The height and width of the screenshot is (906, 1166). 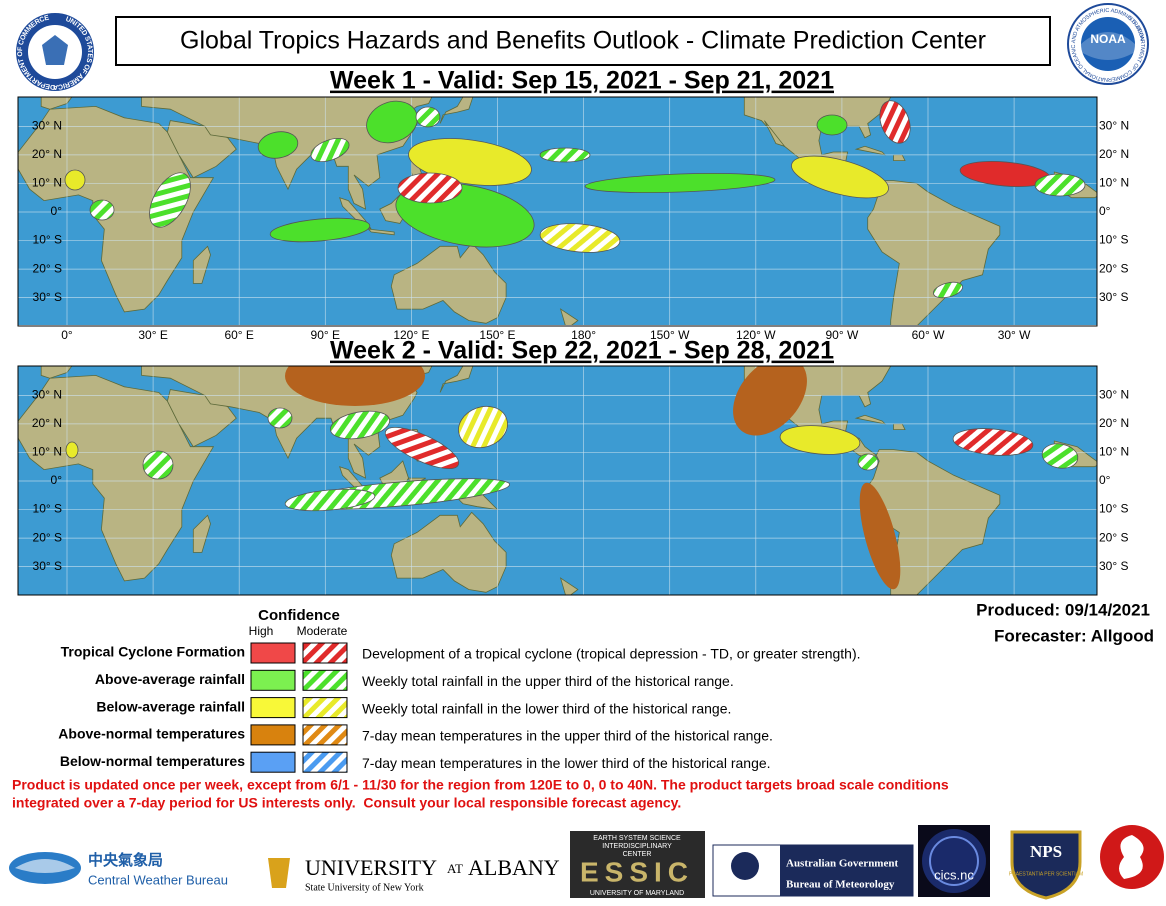 What do you see at coordinates (322, 631) in the screenshot?
I see `legend-moderate: Moderate` at bounding box center [322, 631].